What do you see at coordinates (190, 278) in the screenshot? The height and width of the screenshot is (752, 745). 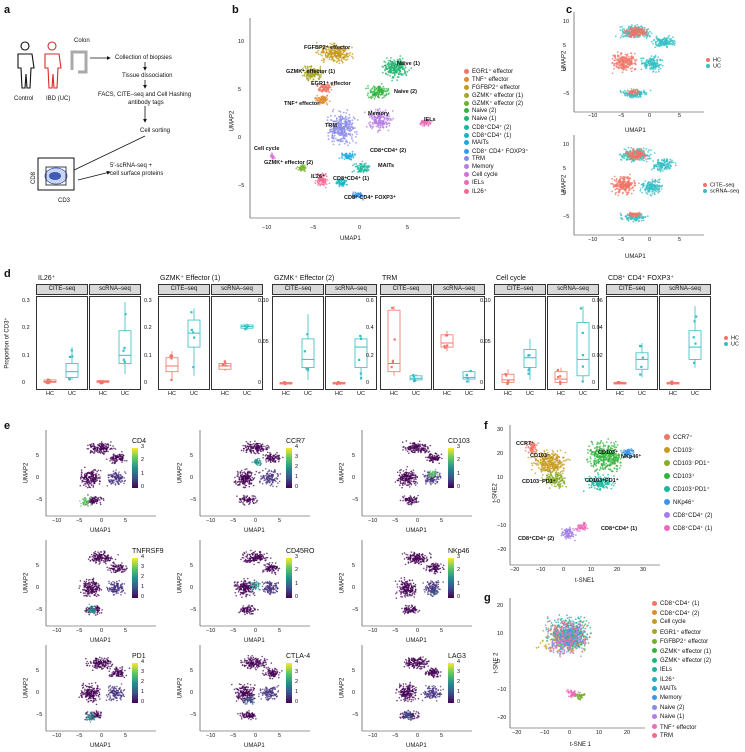 I see `facet-group-title: GZMK⁺ Effector (1)` at bounding box center [190, 278].